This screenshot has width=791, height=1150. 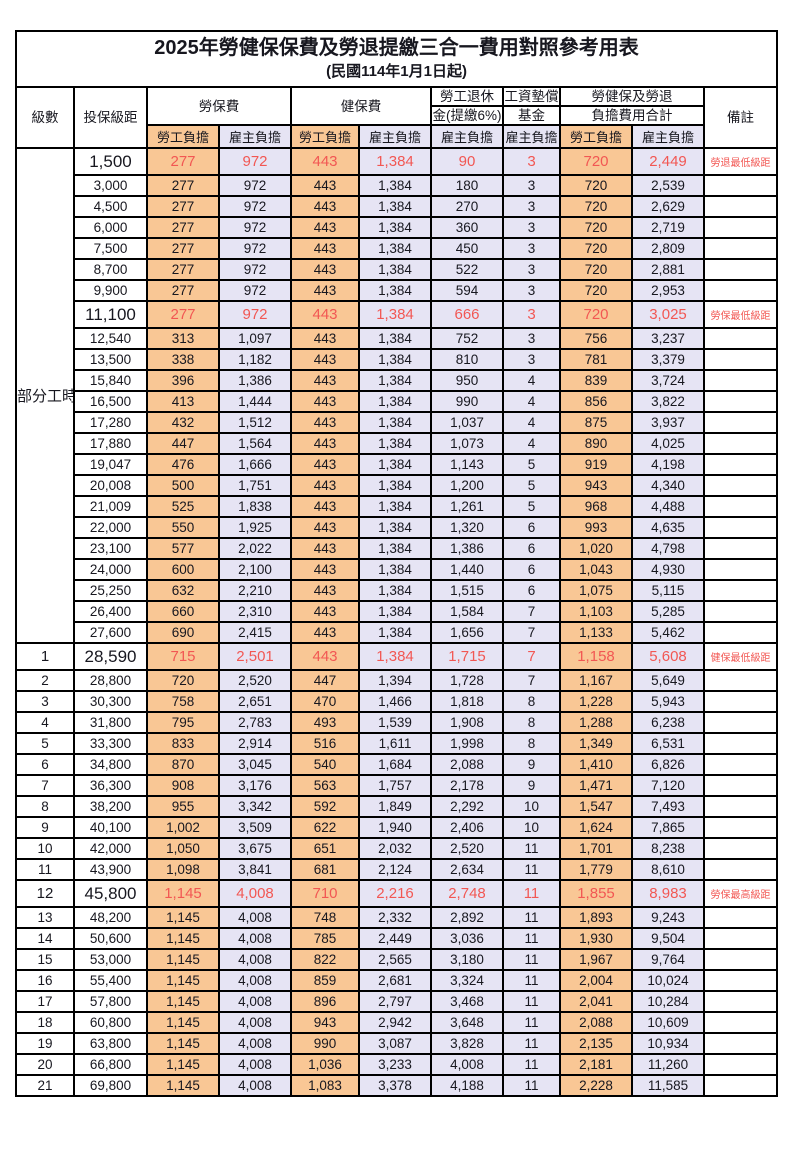 What do you see at coordinates (397, 527) in the screenshot?
I see `table-row: 22,000 550 1,925 443 1,384 1,320 6 993 4,635` at bounding box center [397, 527].